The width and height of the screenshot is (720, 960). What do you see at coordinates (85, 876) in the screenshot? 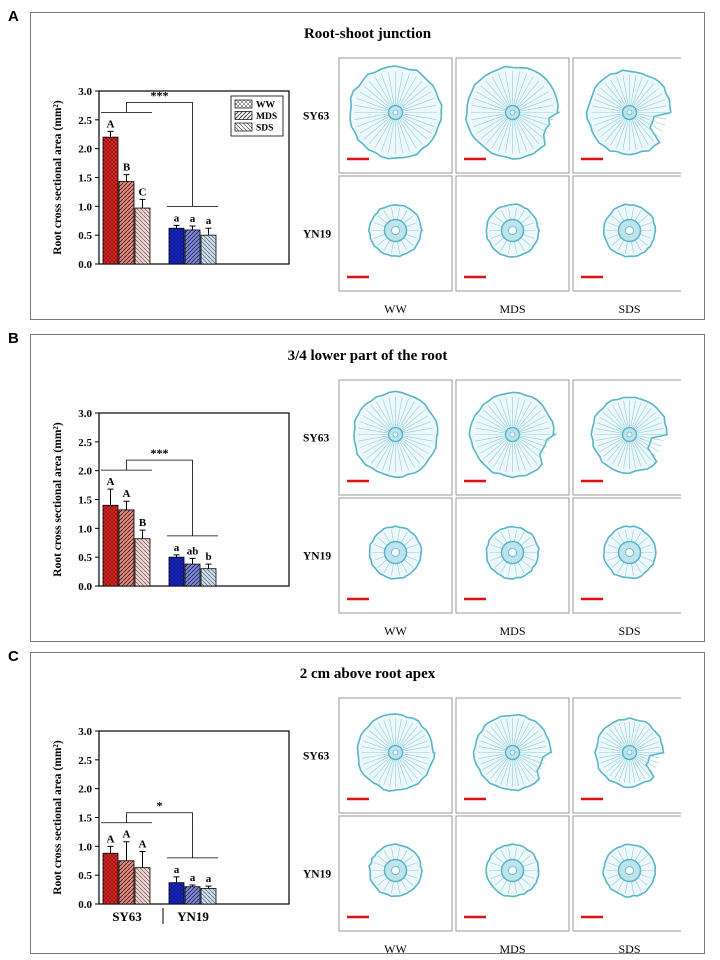
I see `y-tick-label: 0.5` at bounding box center [85, 876].